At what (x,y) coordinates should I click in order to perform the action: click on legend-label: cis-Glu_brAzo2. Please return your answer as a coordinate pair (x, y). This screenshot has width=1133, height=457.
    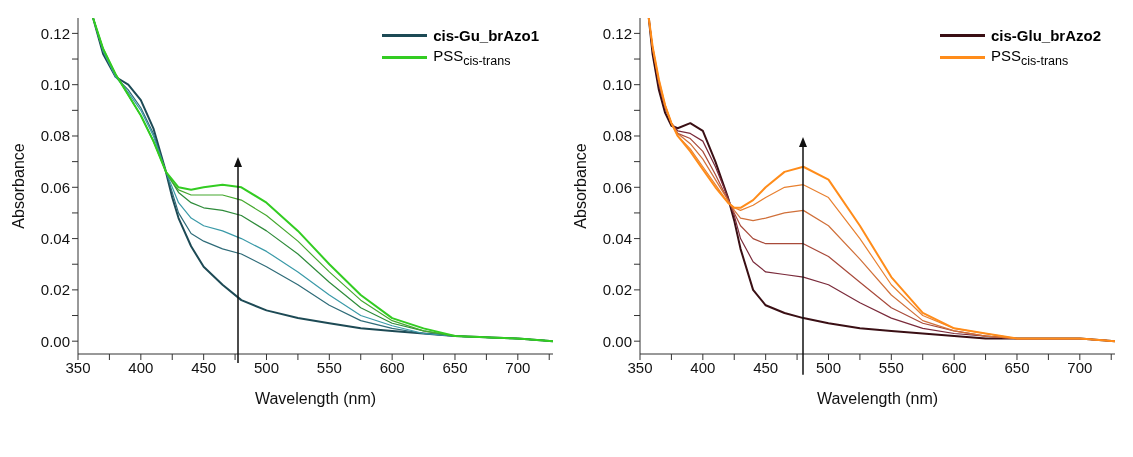
    Looking at the image, I should click on (1045, 35).